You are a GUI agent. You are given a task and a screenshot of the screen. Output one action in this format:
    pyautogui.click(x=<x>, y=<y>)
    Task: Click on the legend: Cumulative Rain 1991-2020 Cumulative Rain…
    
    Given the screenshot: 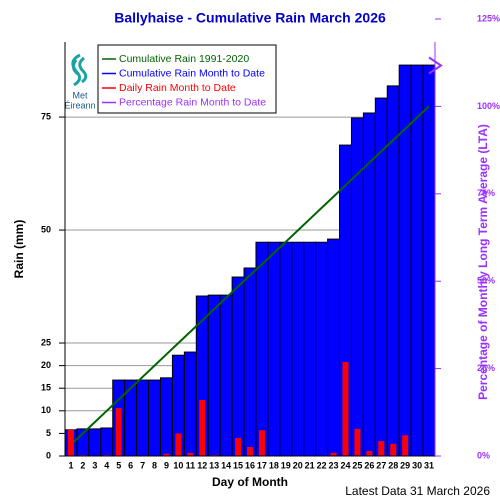 What is the action you would take?
    pyautogui.click(x=187, y=79)
    